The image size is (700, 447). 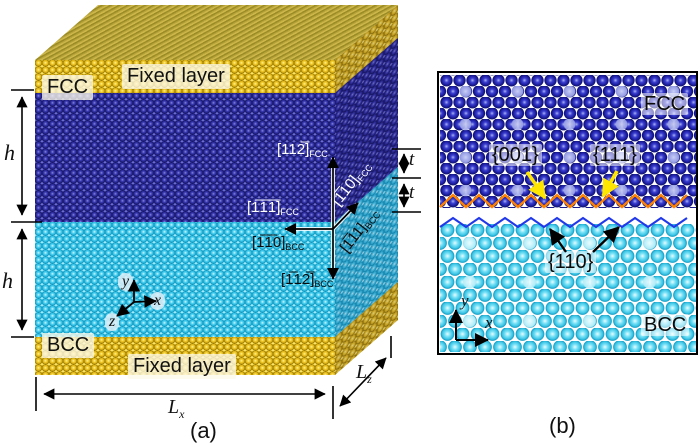 I want to click on facet-111-label: {111}, so click(x=615, y=155).